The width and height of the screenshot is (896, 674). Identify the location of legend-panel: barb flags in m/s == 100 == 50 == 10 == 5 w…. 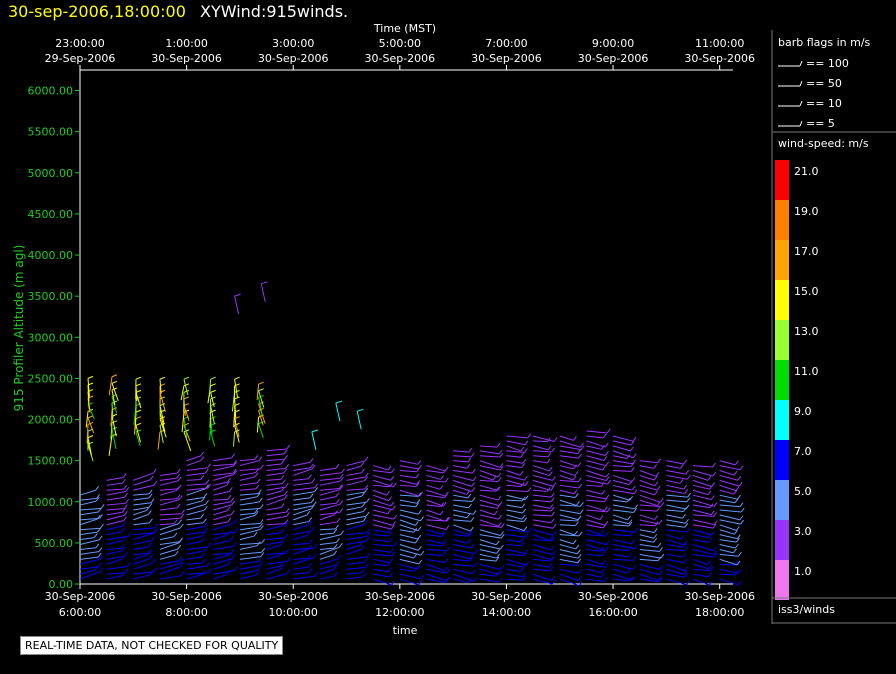
(833, 327).